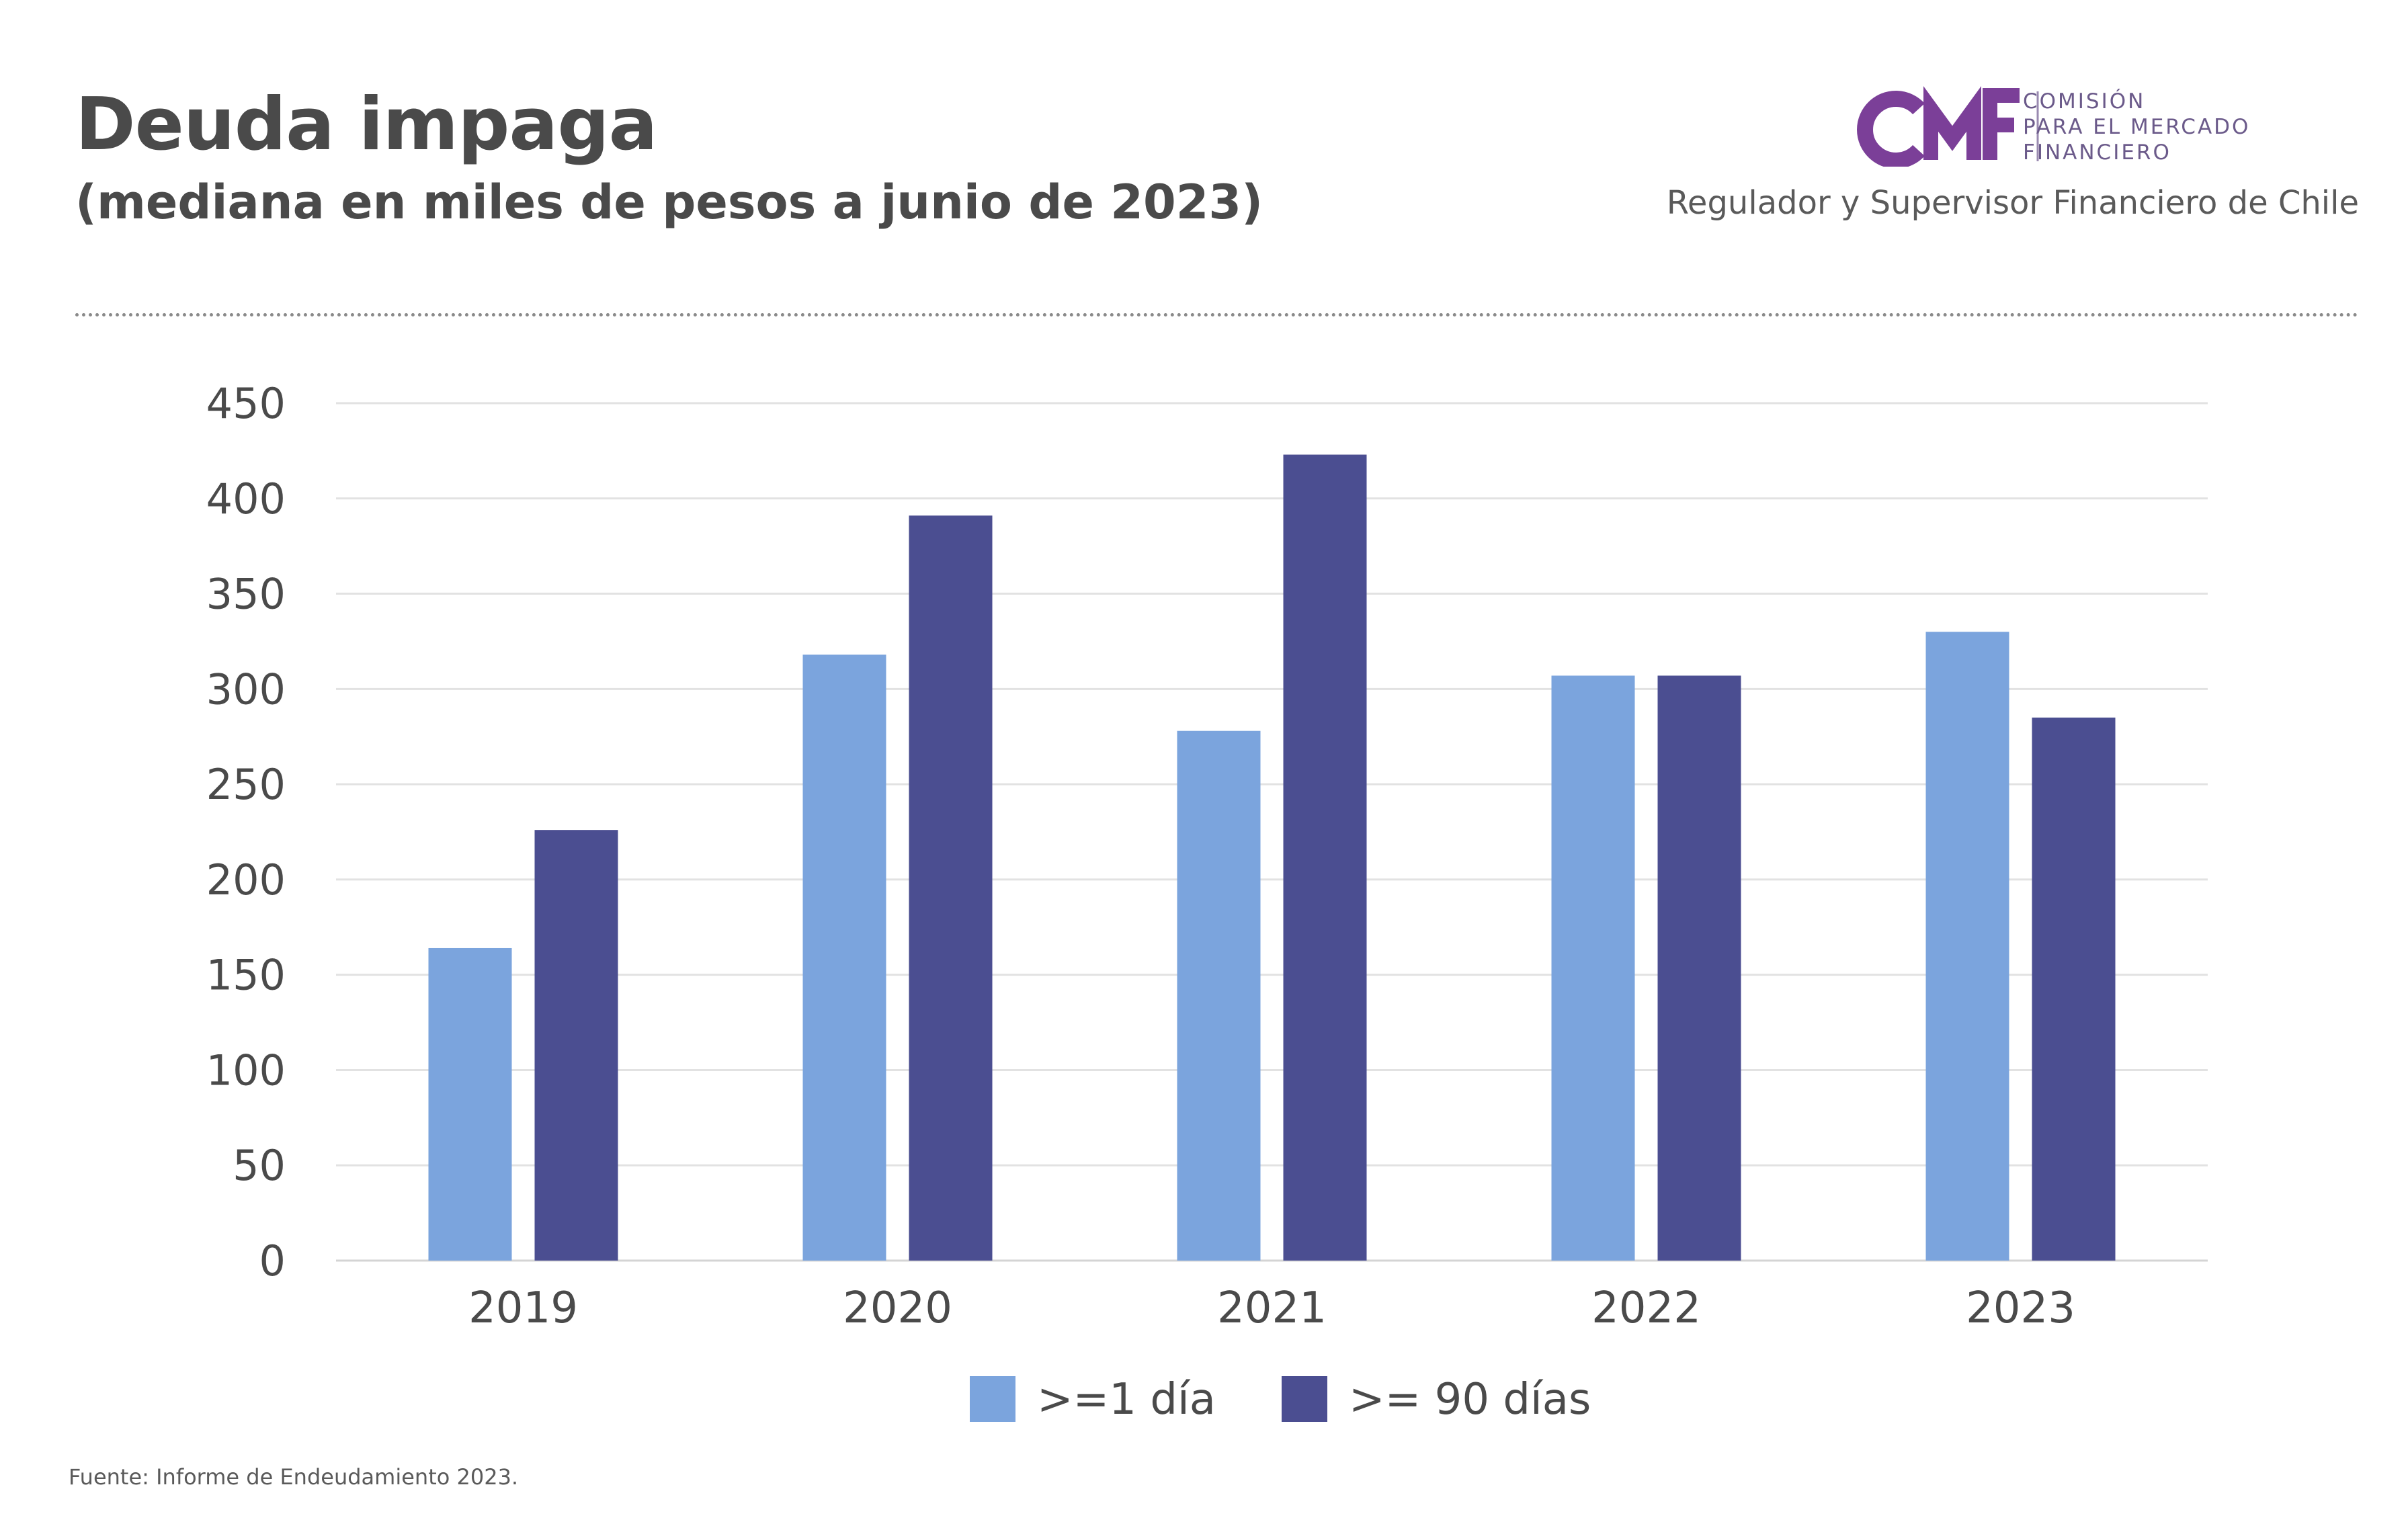 This screenshot has width=2408, height=1526. What do you see at coordinates (246, 690) in the screenshot?
I see `y-tick-label: 300` at bounding box center [246, 690].